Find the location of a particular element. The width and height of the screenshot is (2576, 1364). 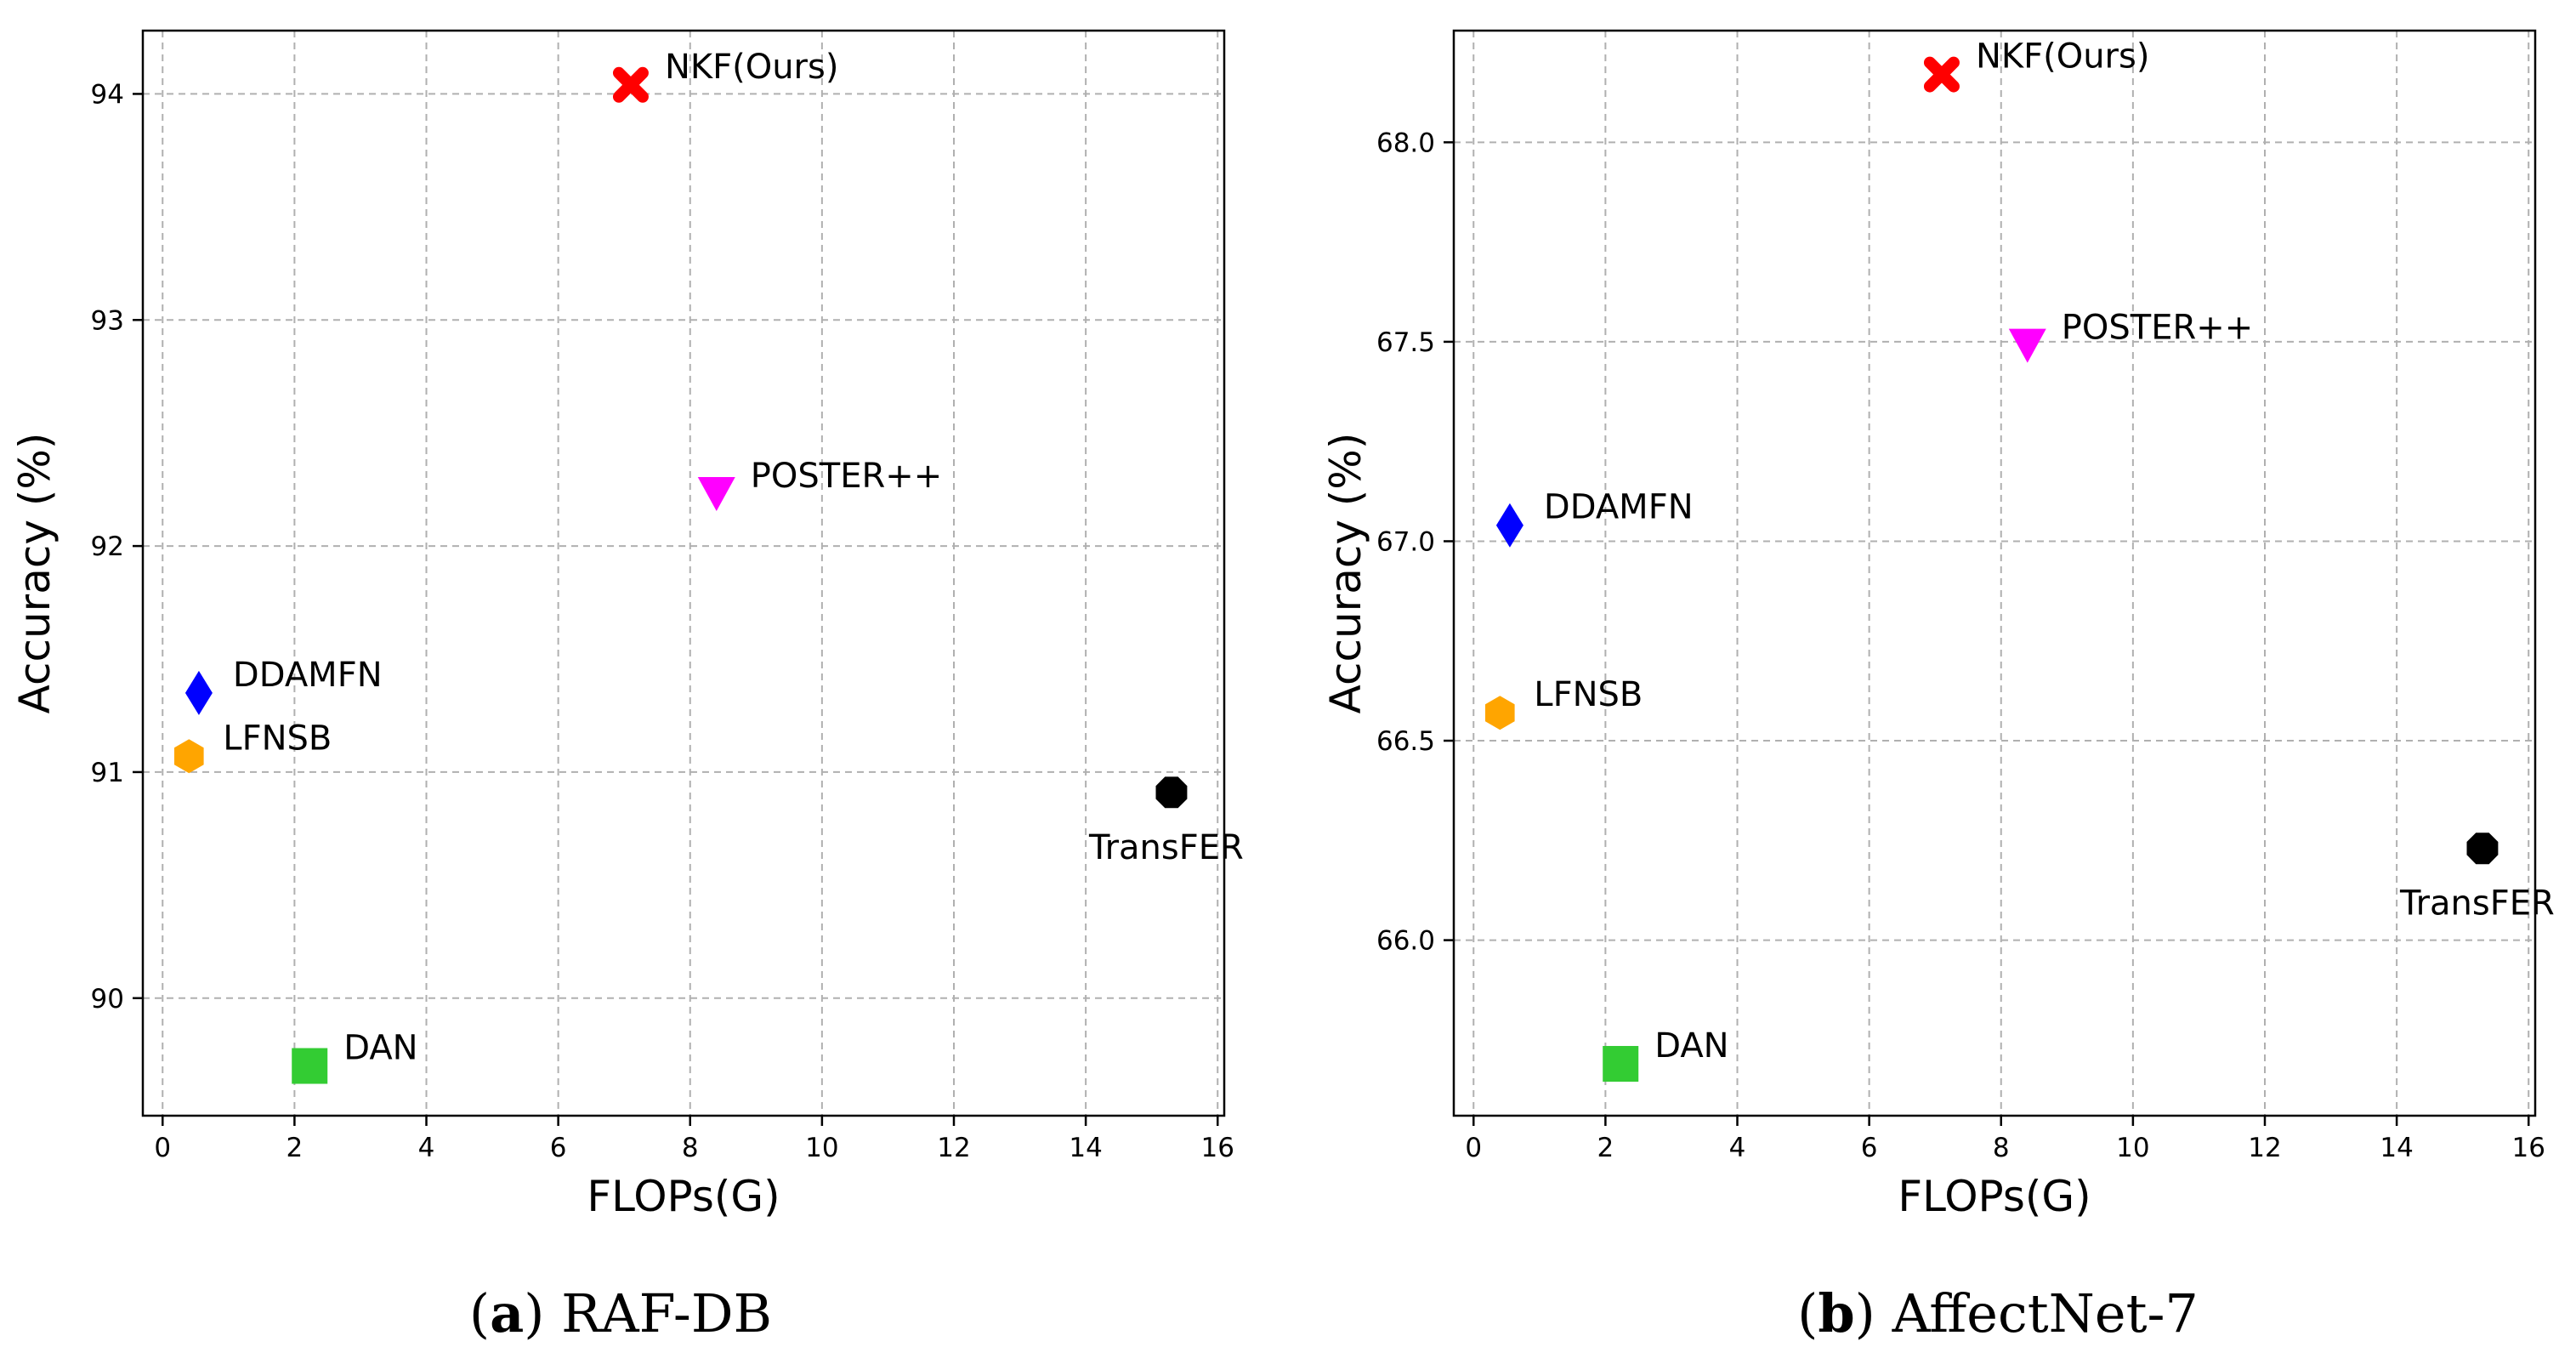

figure-caption: (a) RAF-DB is located at coordinates (620, 1313).